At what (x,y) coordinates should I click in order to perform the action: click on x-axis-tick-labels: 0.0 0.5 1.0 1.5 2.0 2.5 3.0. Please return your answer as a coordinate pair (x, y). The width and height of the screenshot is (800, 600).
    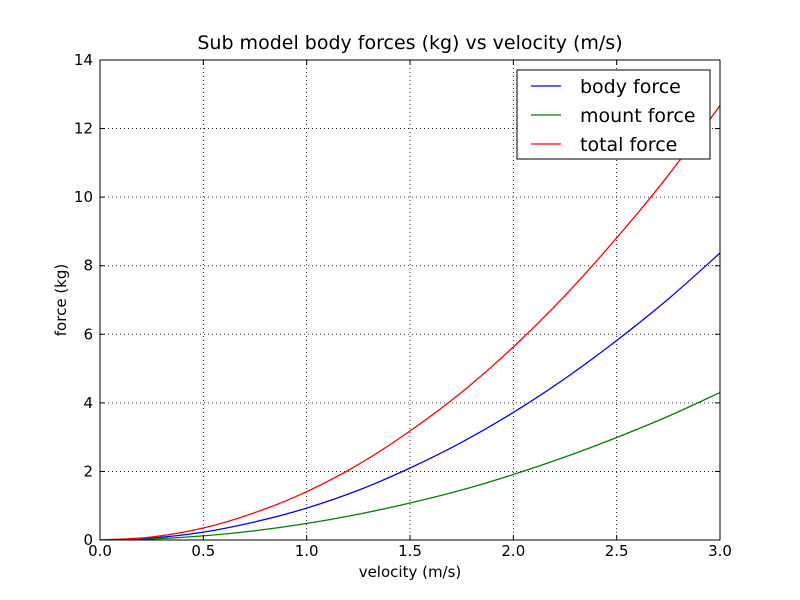
    Looking at the image, I should click on (410, 551).